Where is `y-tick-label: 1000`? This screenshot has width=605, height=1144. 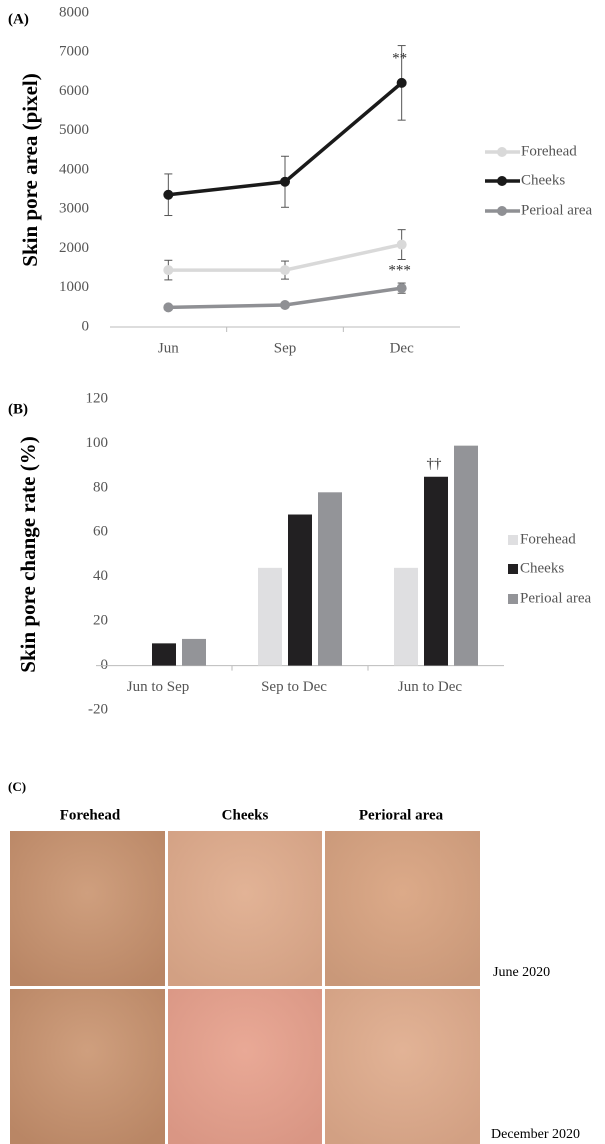 y-tick-label: 1000 is located at coordinates (74, 287).